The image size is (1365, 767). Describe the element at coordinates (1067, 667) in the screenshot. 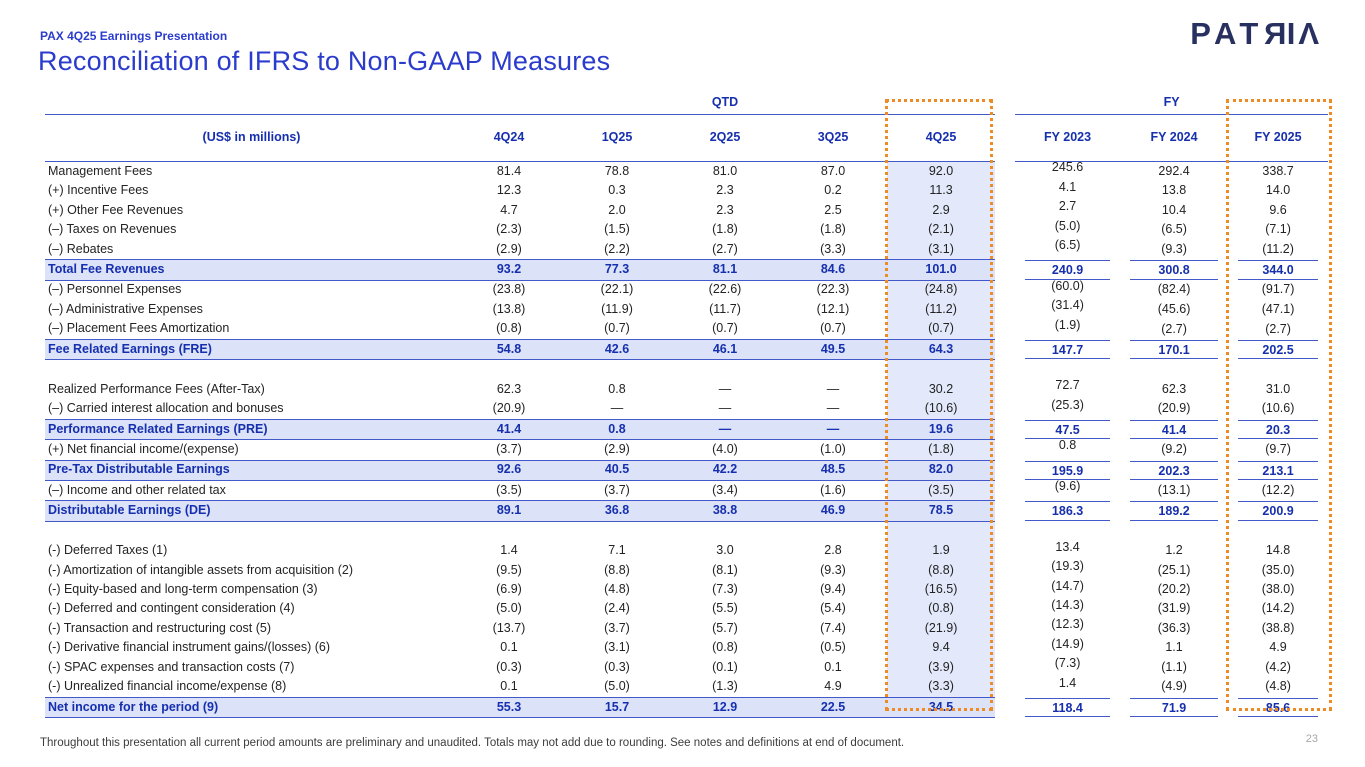

I see `cell: (7.3)` at that location.